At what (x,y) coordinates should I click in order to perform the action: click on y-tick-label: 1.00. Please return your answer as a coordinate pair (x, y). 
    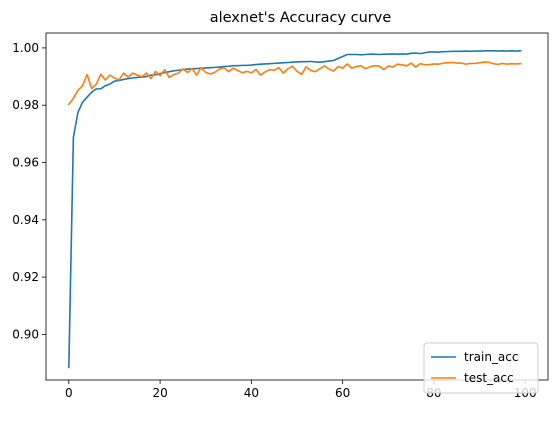
    Looking at the image, I should click on (25, 48).